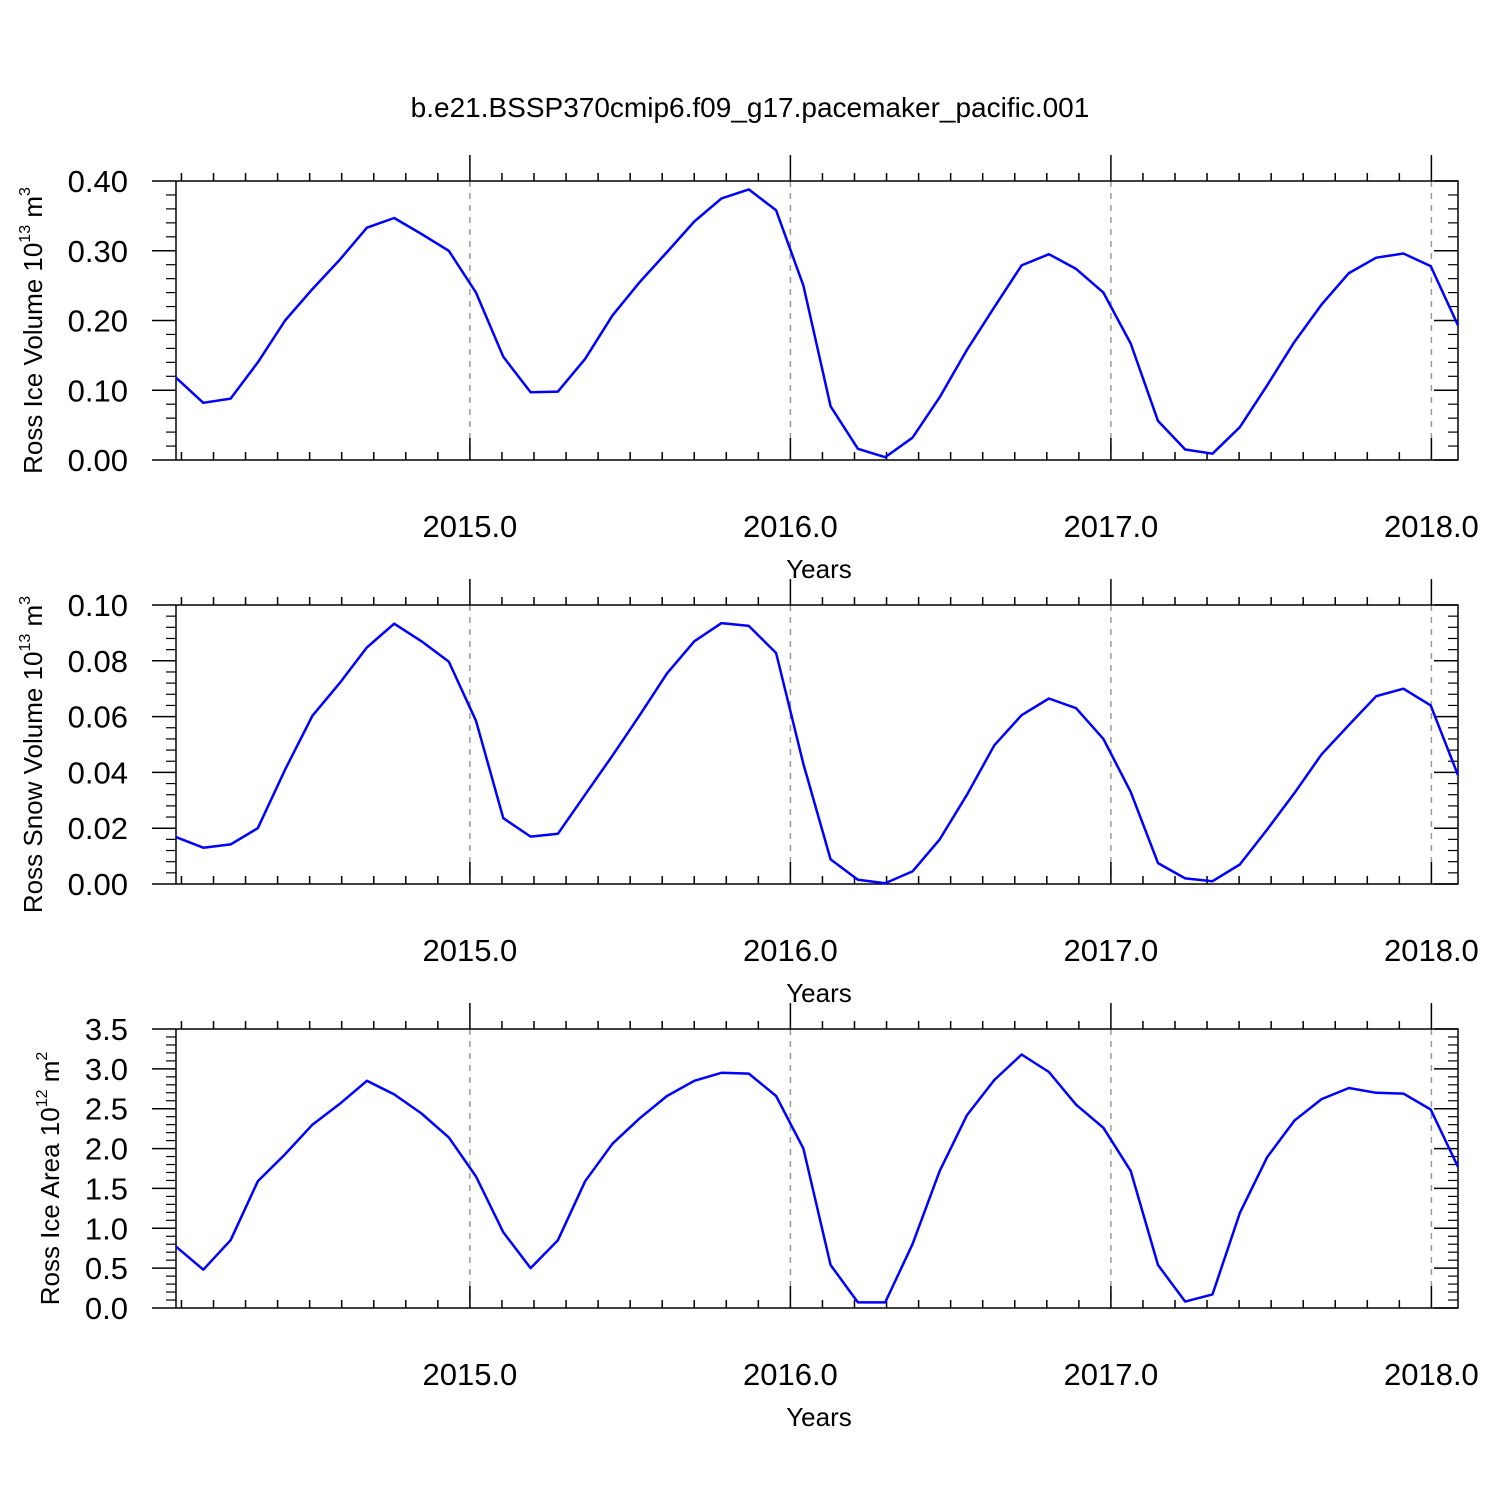  What do you see at coordinates (98, 661) in the screenshot?
I see `y-tick-label: 0.08` at bounding box center [98, 661].